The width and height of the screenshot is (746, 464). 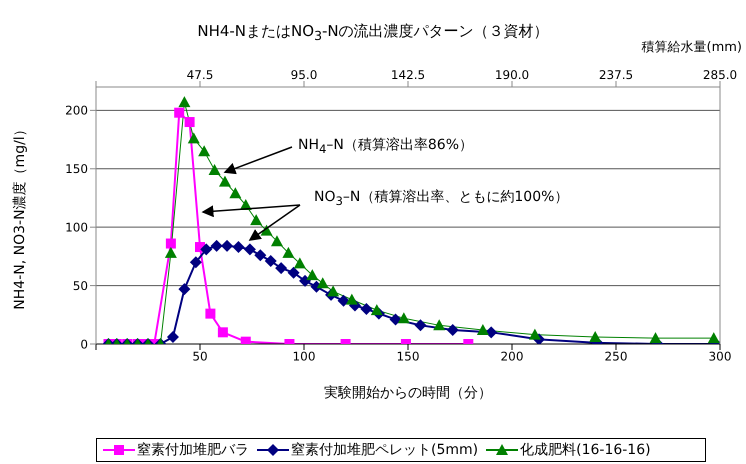 What do you see at coordinates (200, 75) in the screenshot?
I see `x2-tick-label: 47.5` at bounding box center [200, 75].